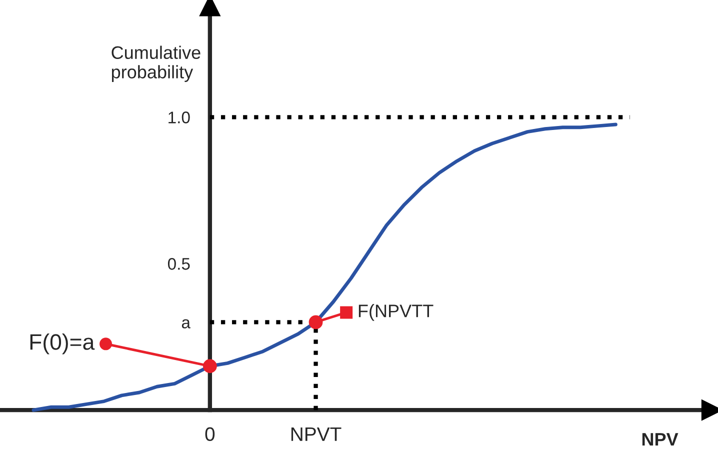 This screenshot has height=454, width=718. I want to click on y-axis-title: Cumulative probability, so click(156, 64).